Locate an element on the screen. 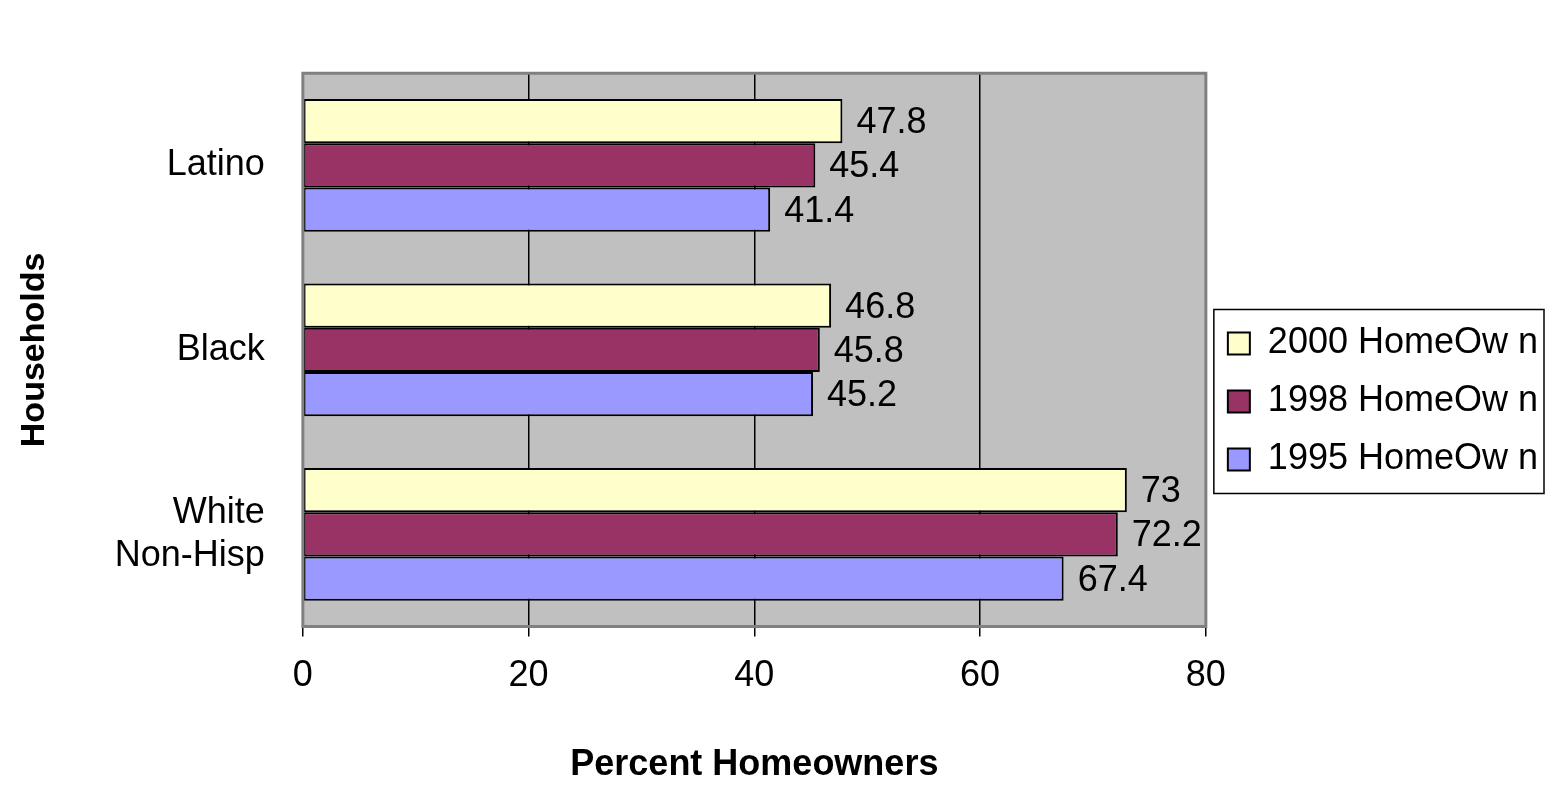  data-label: 67.4 is located at coordinates (1112, 578).